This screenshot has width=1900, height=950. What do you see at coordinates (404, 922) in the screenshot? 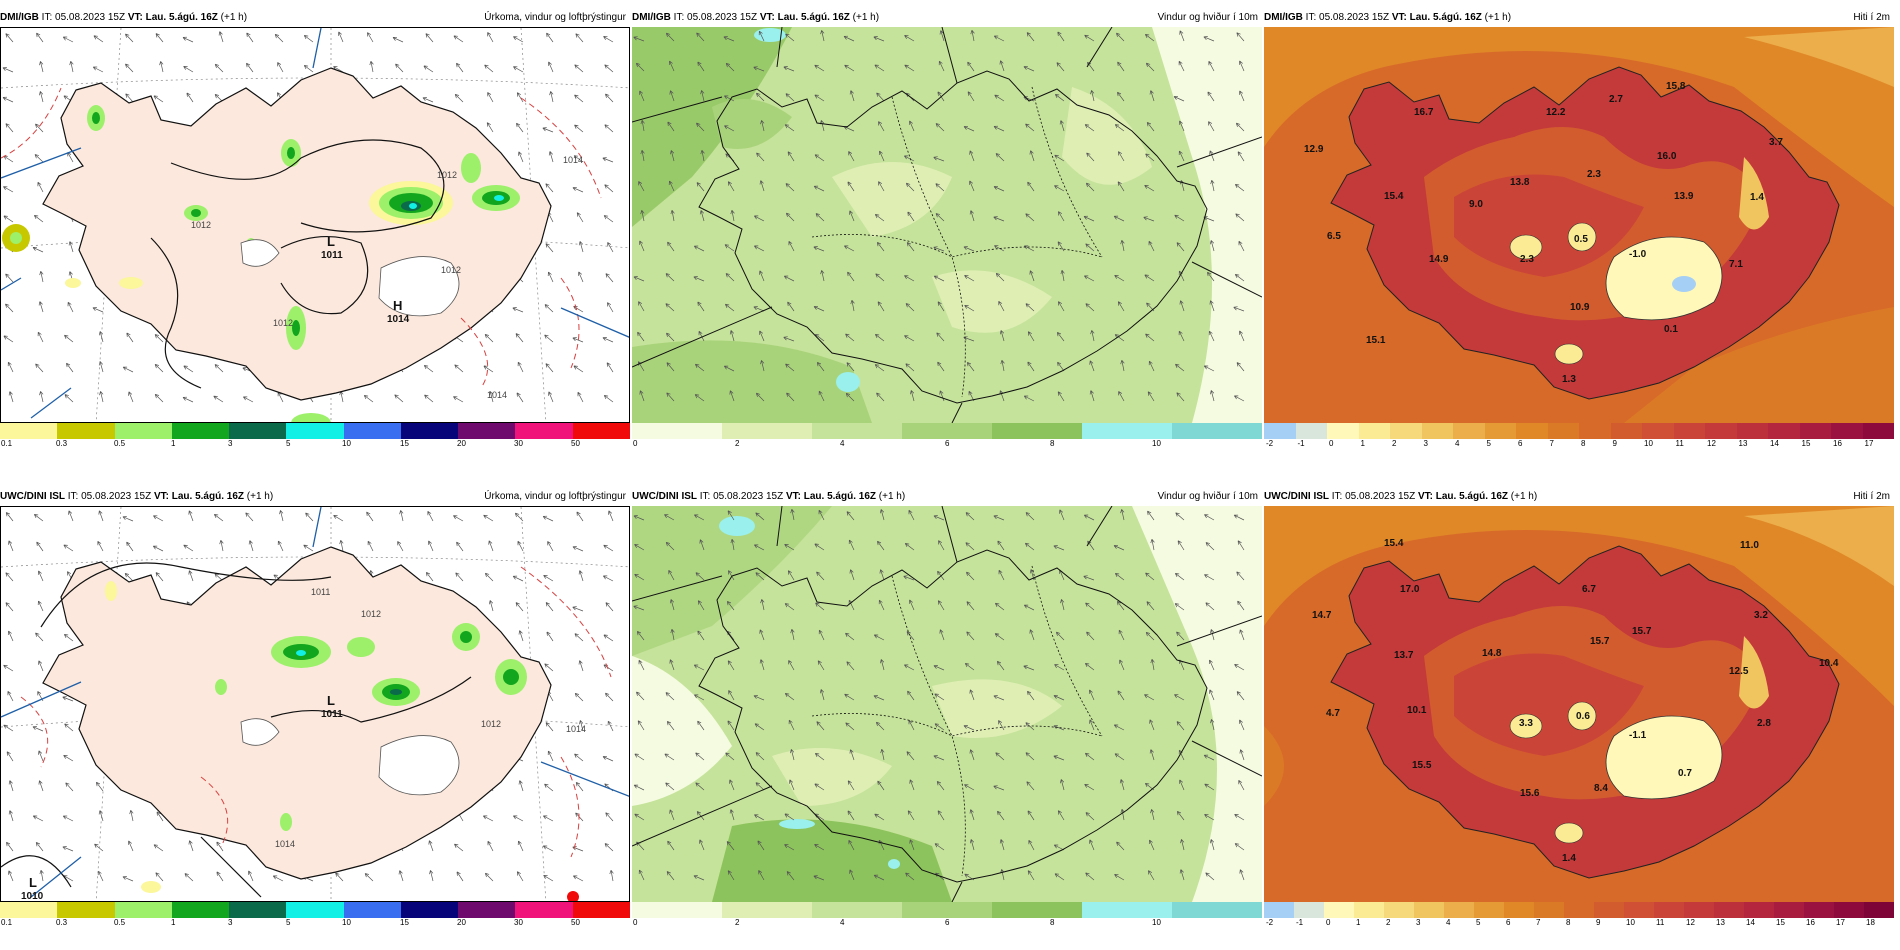
I see `tick-label: 15` at bounding box center [404, 922].